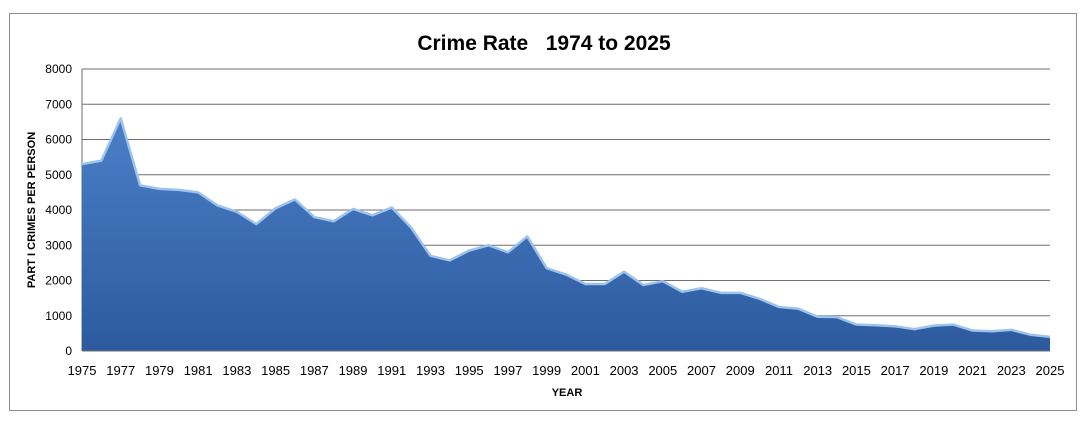 This screenshot has width=1088, height=424. I want to click on x-axis-label: YEAR, so click(567, 393).